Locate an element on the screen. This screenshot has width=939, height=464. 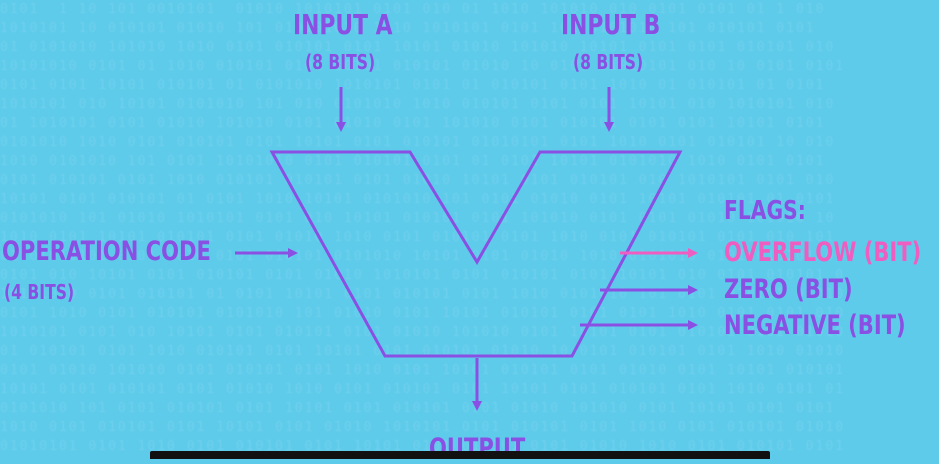
input-a-size: (8 BITS) is located at coordinates (340, 62).